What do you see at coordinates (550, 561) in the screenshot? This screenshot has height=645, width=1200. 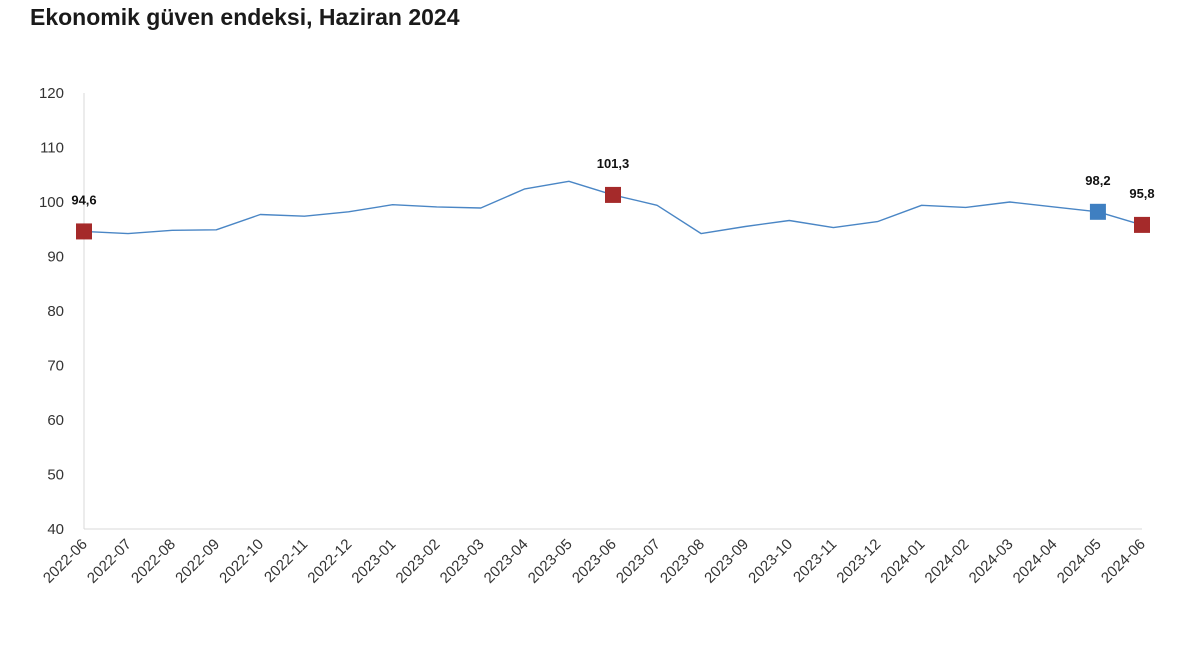 I see `x-tick-label: 2023-05` at bounding box center [550, 561].